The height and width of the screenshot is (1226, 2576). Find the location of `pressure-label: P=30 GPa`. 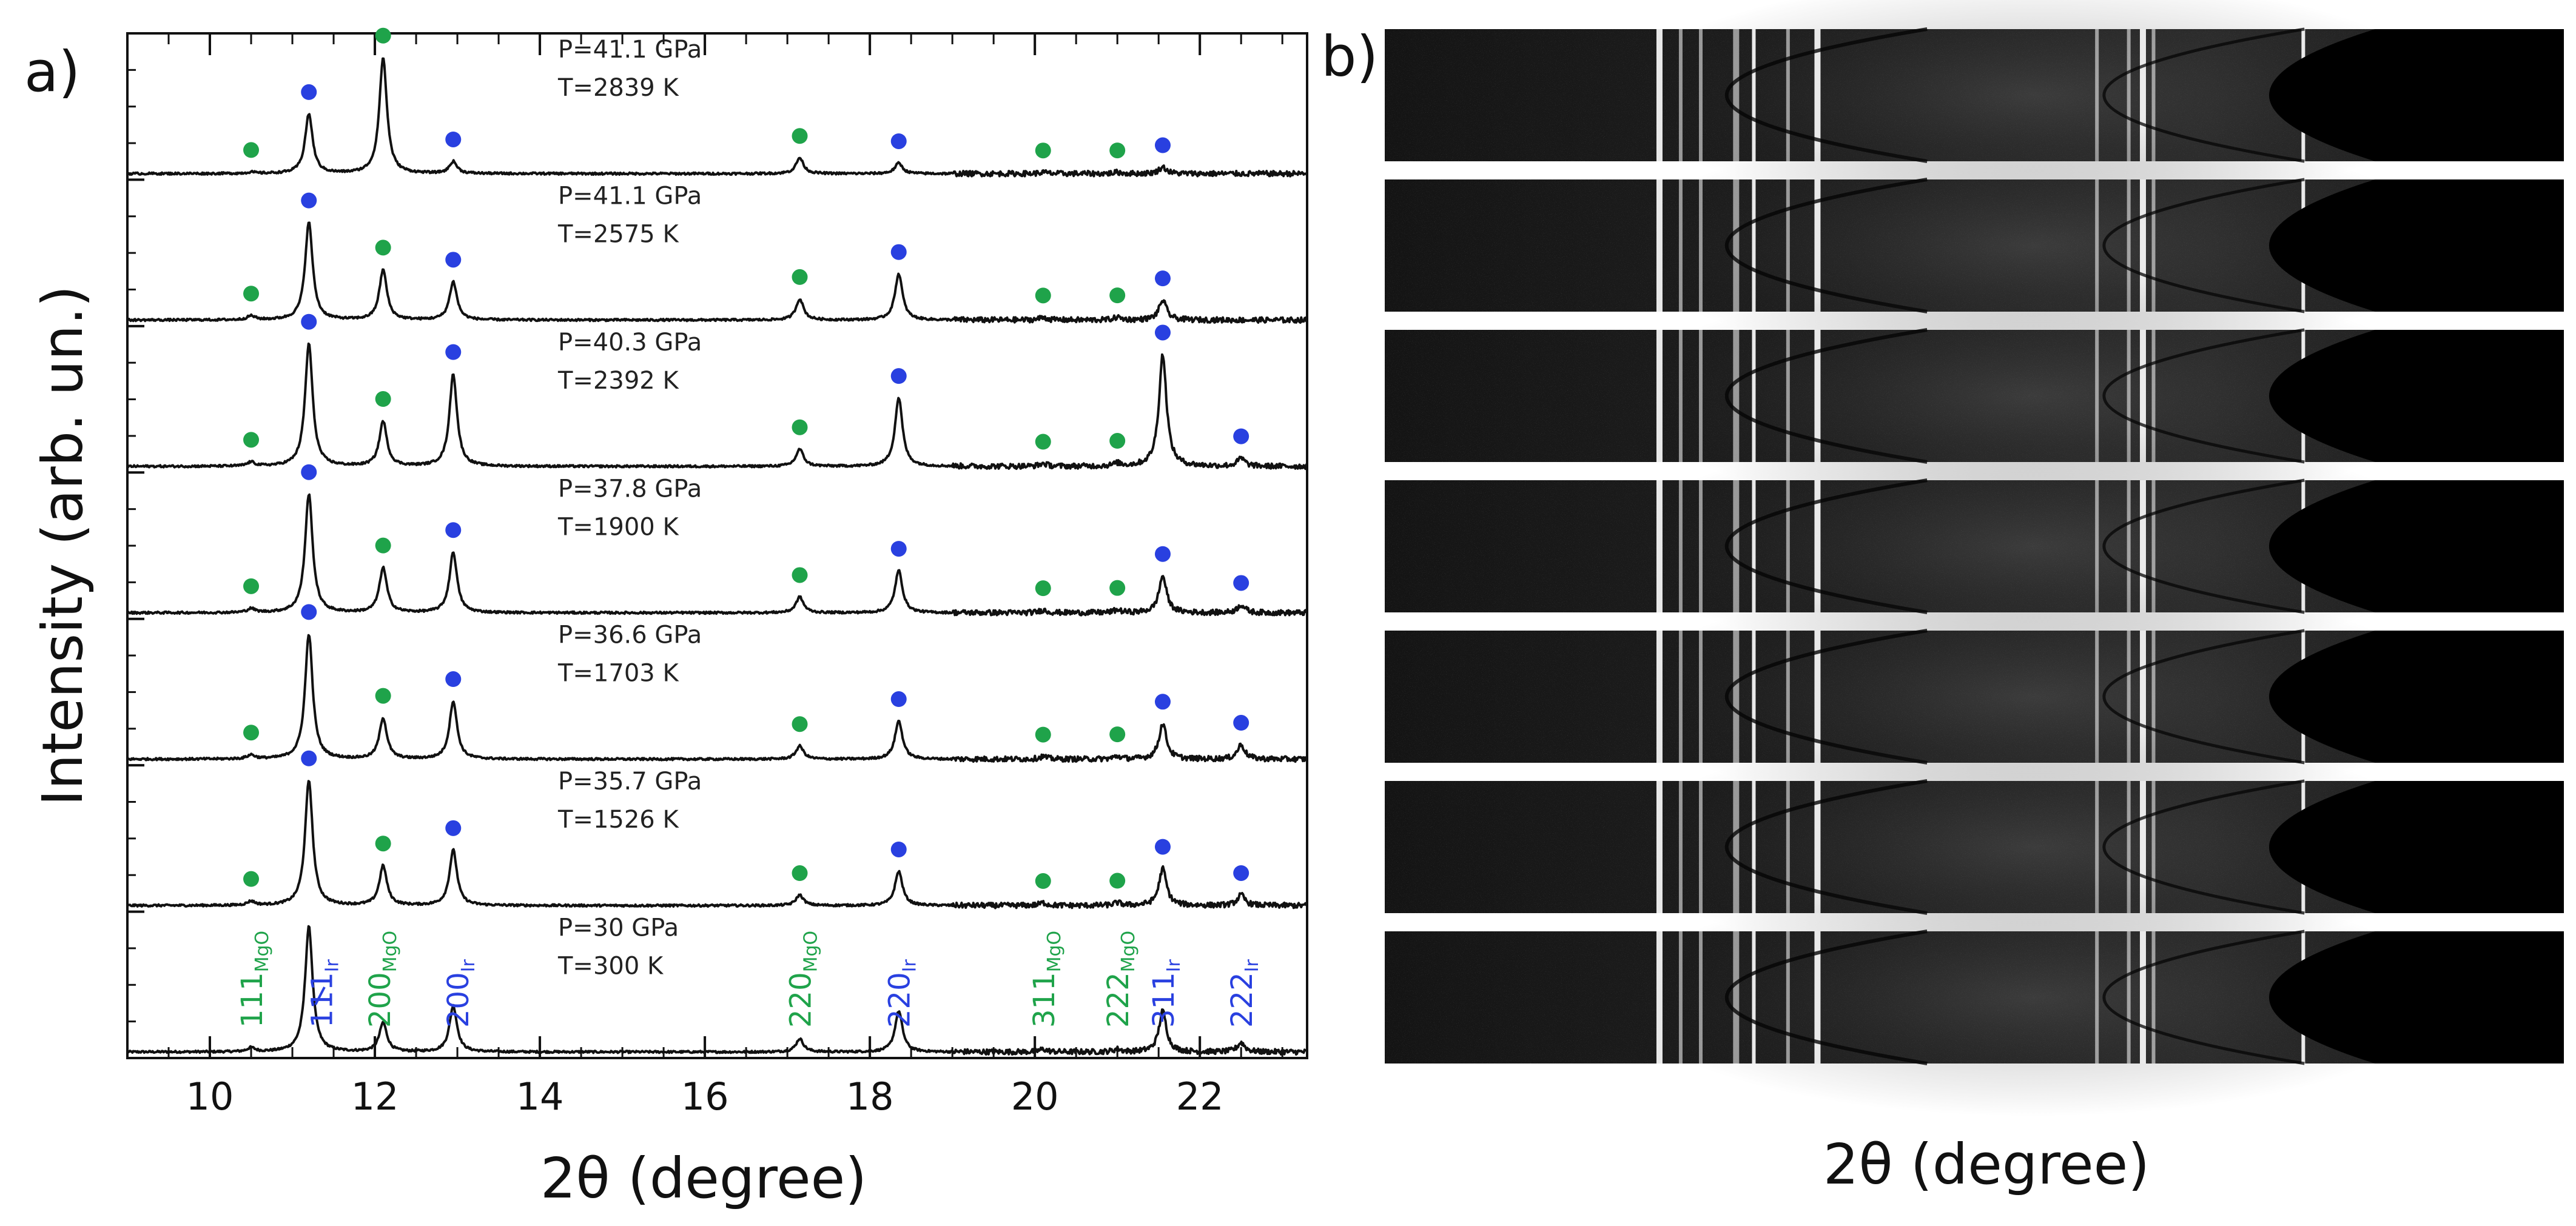

pressure-label: P=30 GPa is located at coordinates (618, 928).